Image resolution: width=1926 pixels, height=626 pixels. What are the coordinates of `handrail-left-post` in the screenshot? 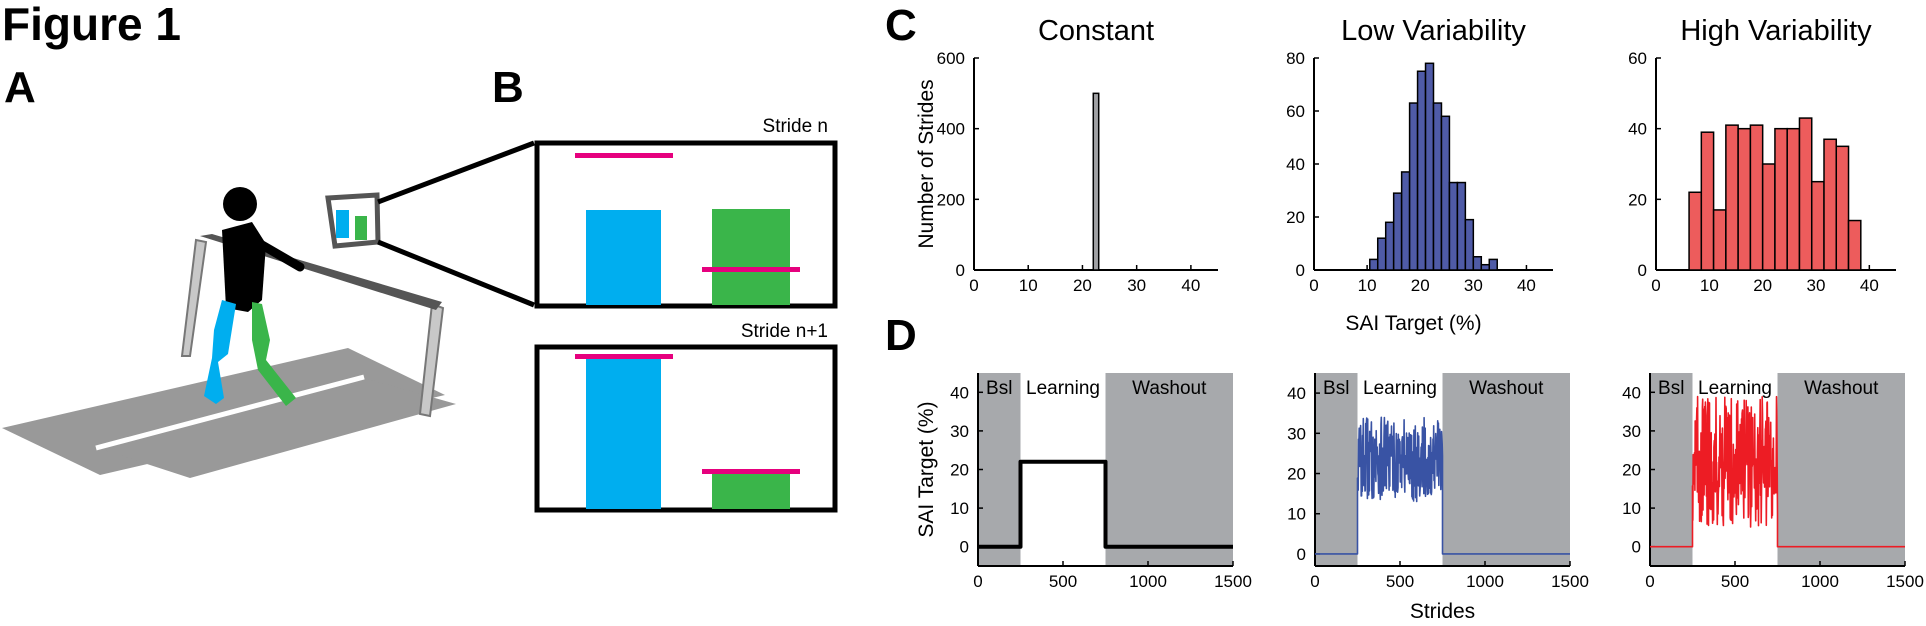 It's located at (194, 297).